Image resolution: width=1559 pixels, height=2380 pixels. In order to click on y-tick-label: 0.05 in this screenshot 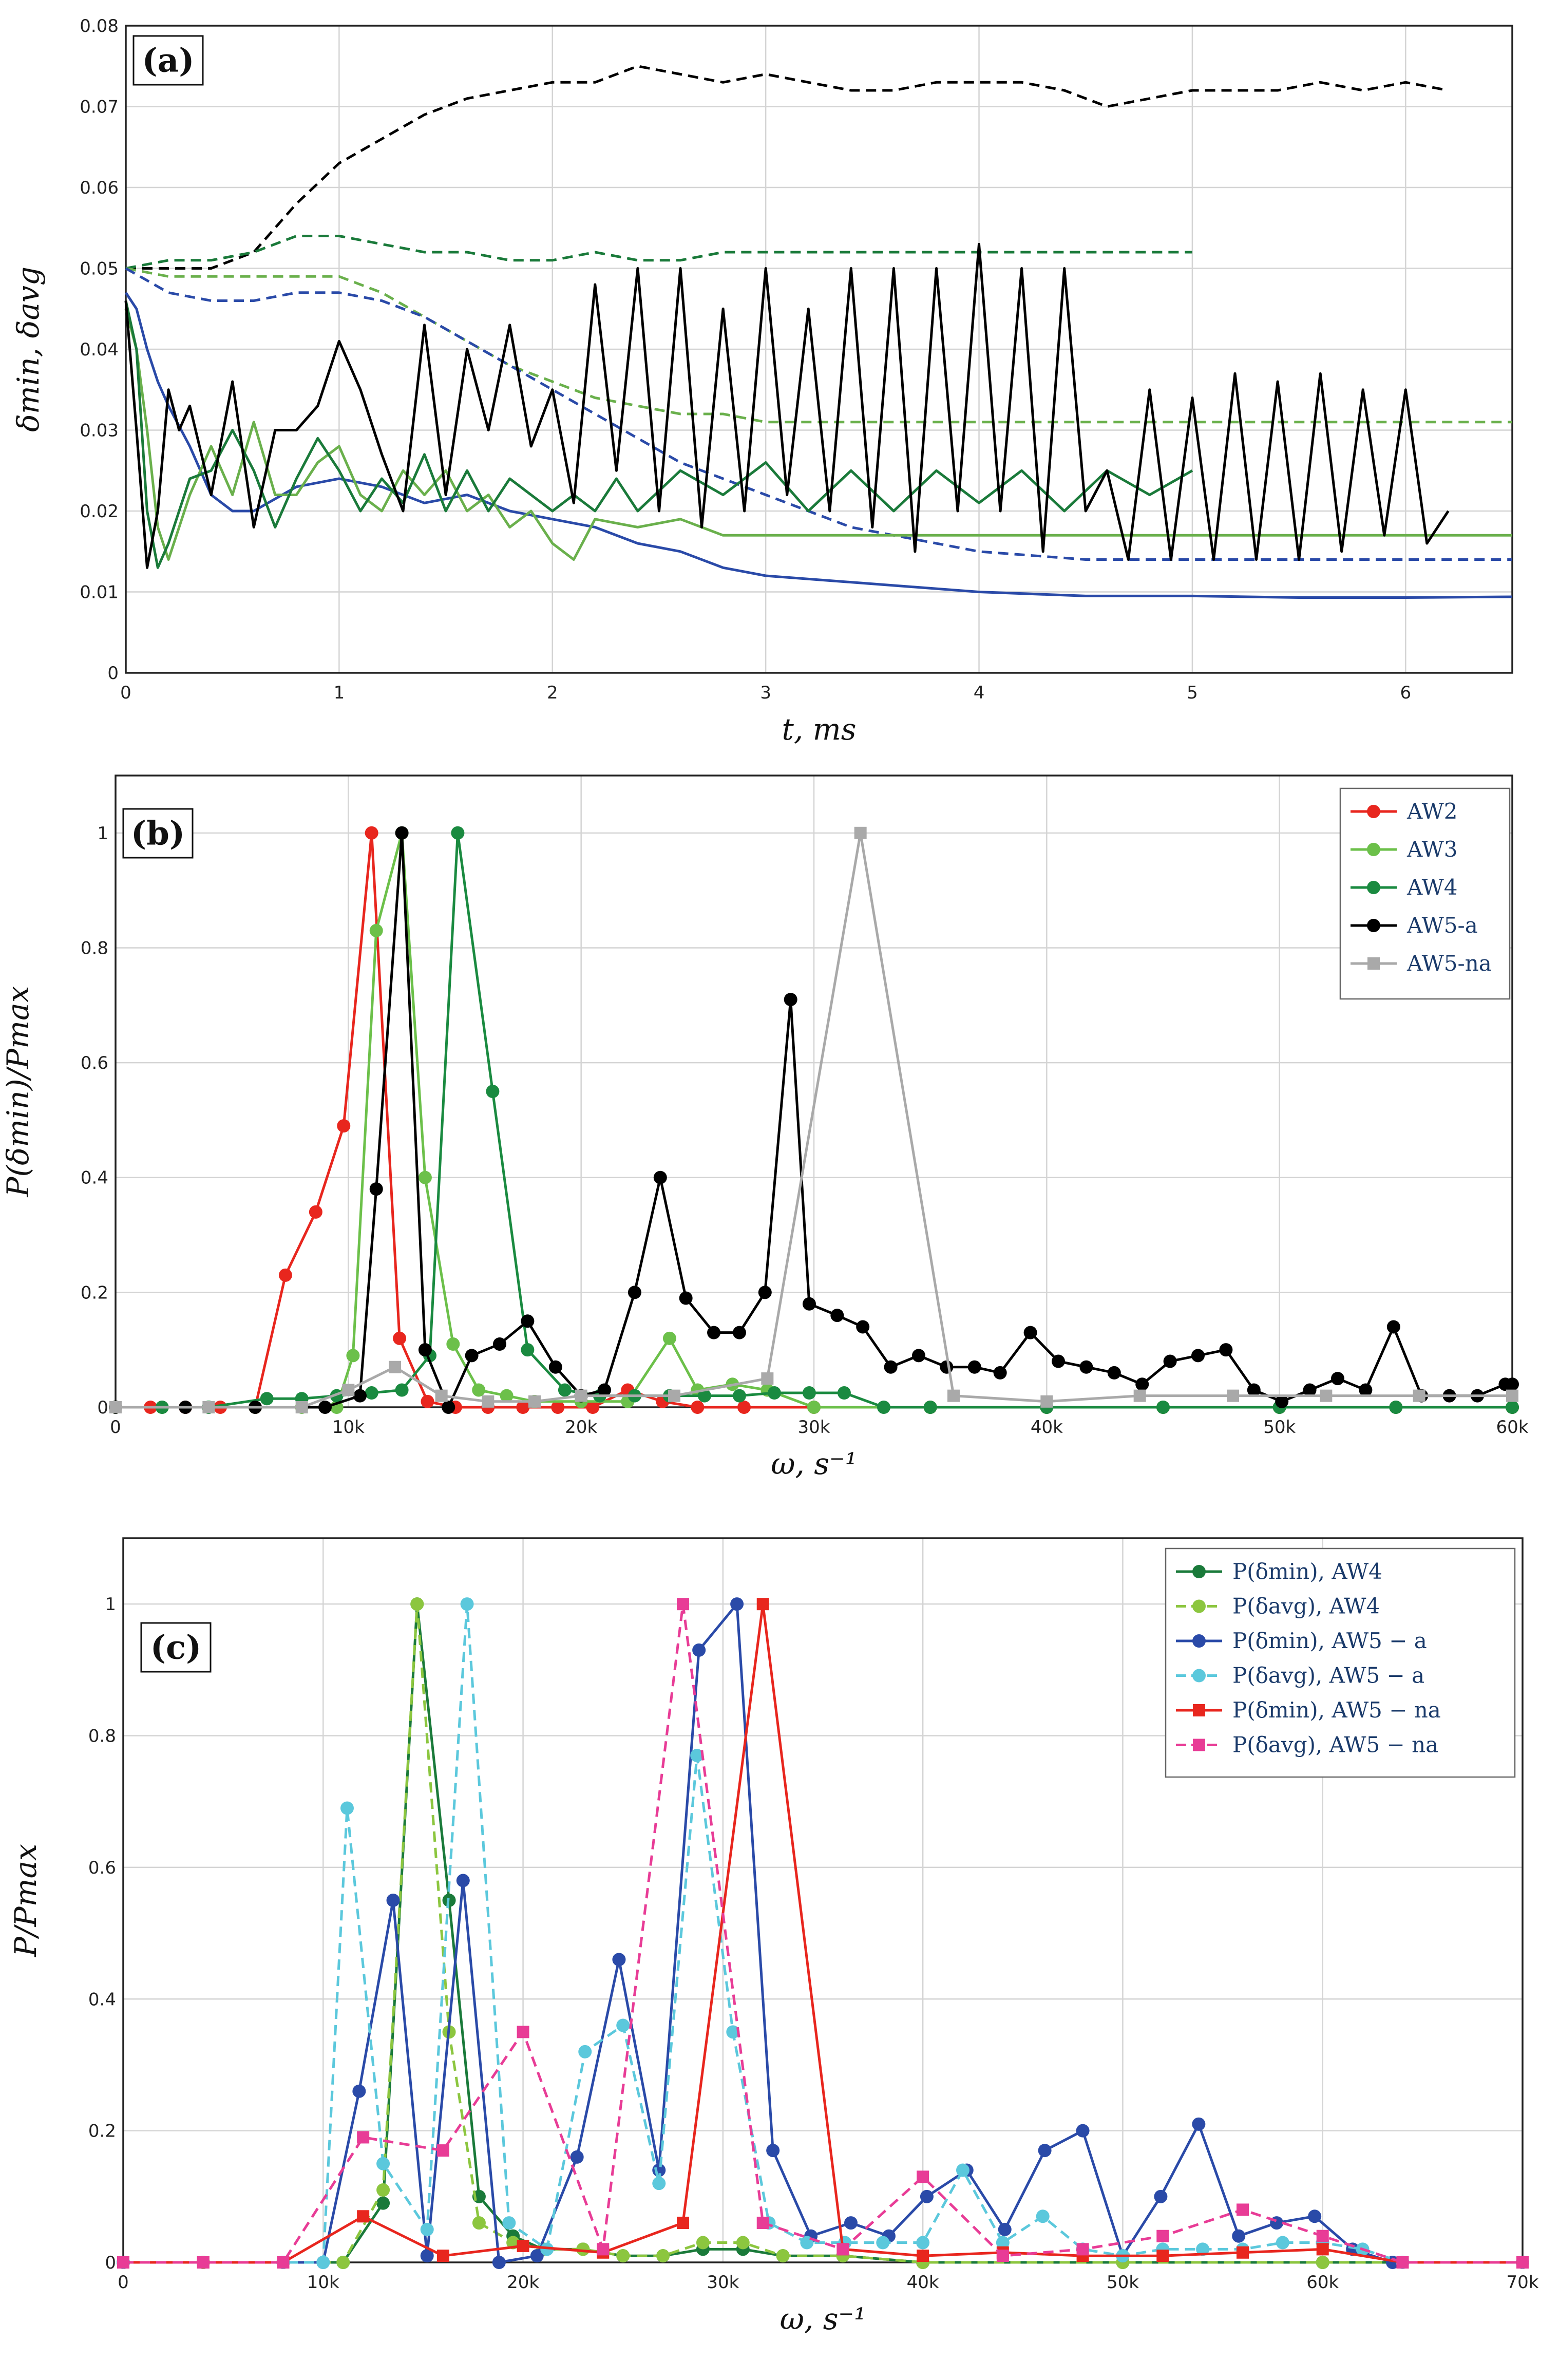, I will do `click(99, 269)`.